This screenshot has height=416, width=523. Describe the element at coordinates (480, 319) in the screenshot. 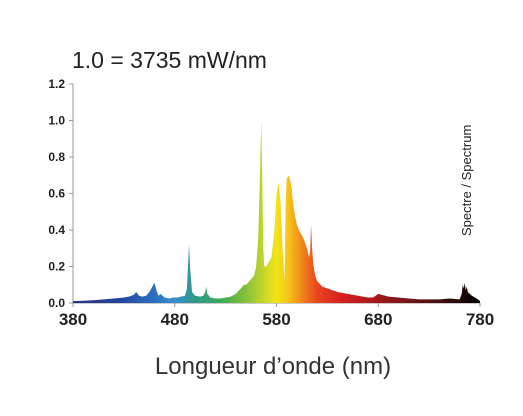

I see `x-tick-label: 780` at that location.